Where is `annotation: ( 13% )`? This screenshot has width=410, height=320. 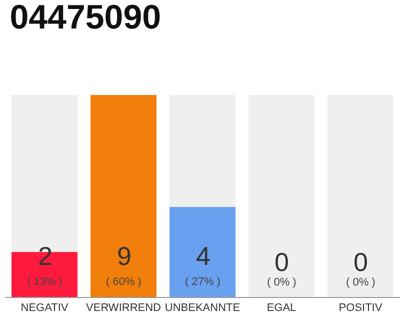 annotation: ( 13% ) is located at coordinates (44, 282).